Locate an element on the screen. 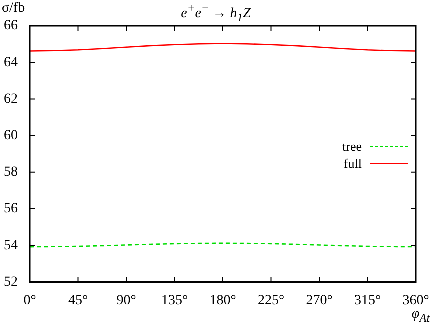 Image resolution: width=432 pixels, height=327 pixels. x-tick-label: 45° is located at coordinates (78, 300).